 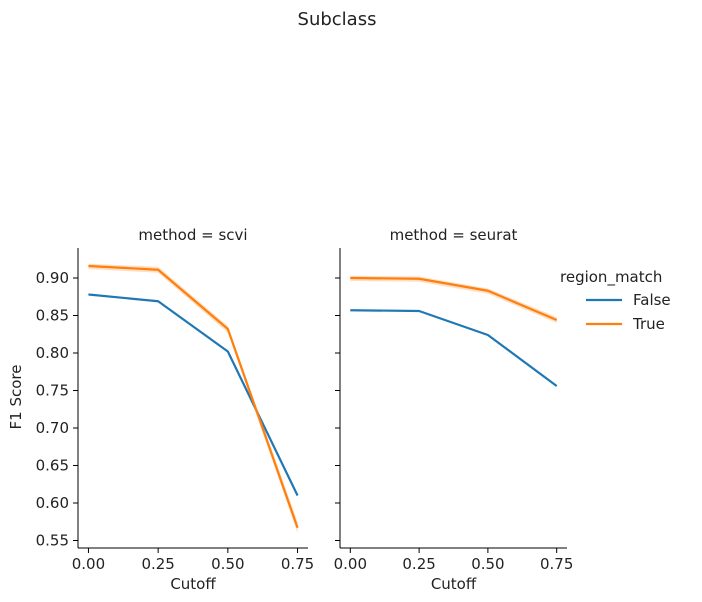 I want to click on y-tick-label: 0.65, so click(x=52, y=466).